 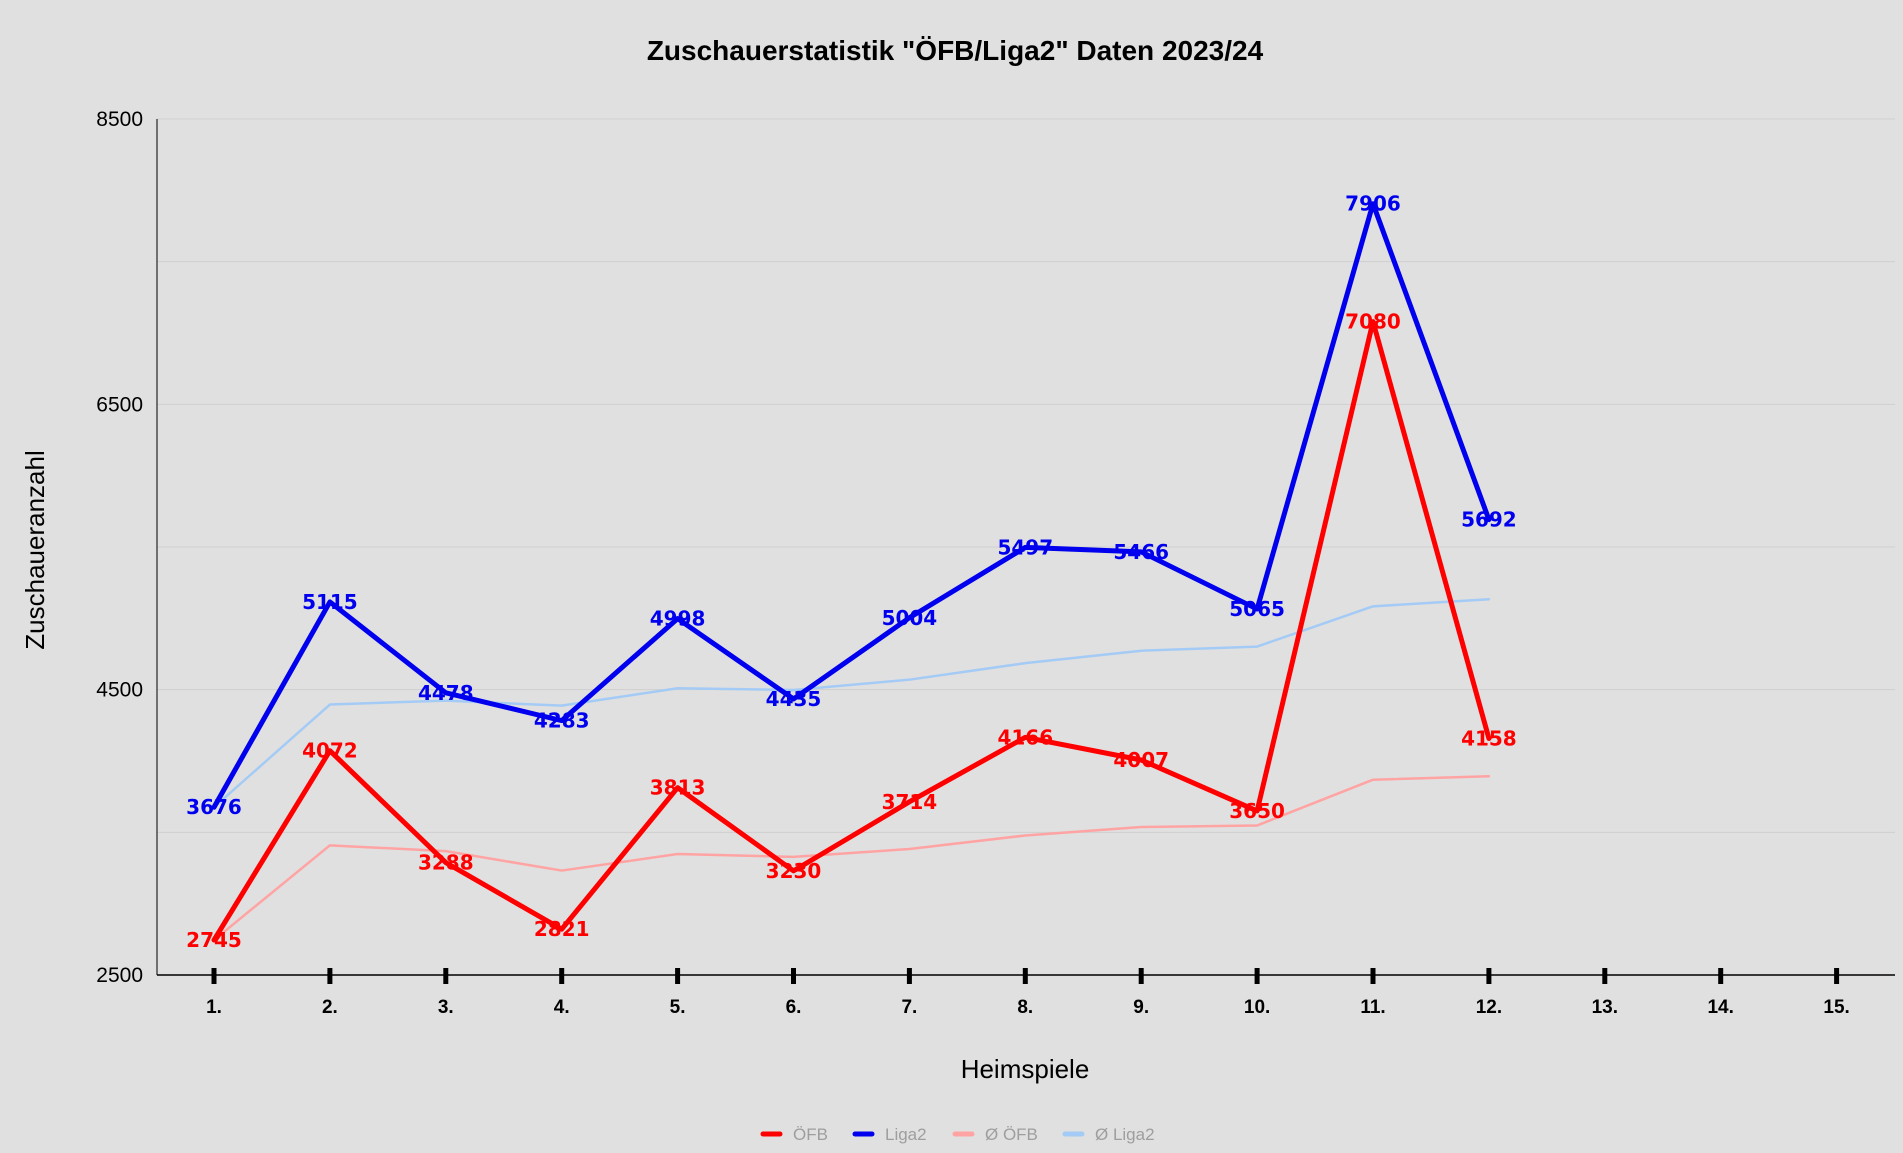 What do you see at coordinates (906, 1134) in the screenshot?
I see `legend-label: Liga2` at bounding box center [906, 1134].